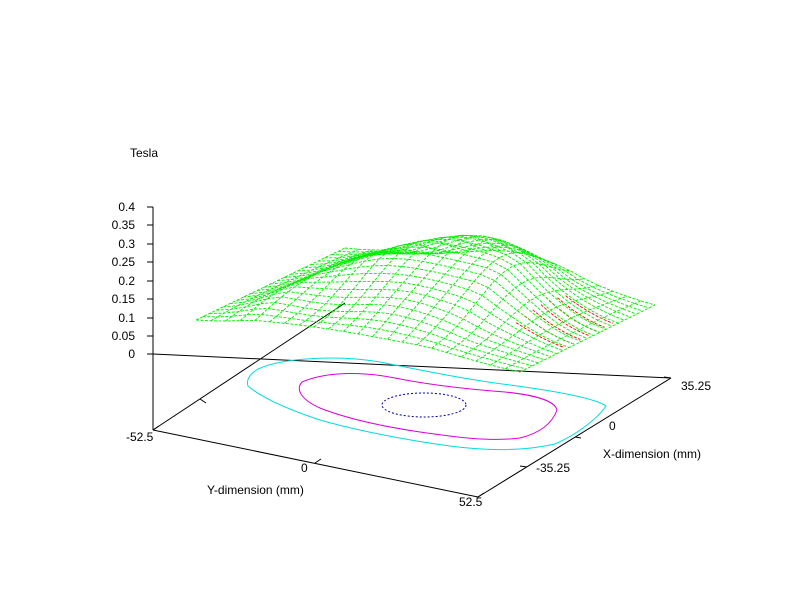 This screenshot has width=792, height=612. I want to click on x-ticks, so click(595, 422).